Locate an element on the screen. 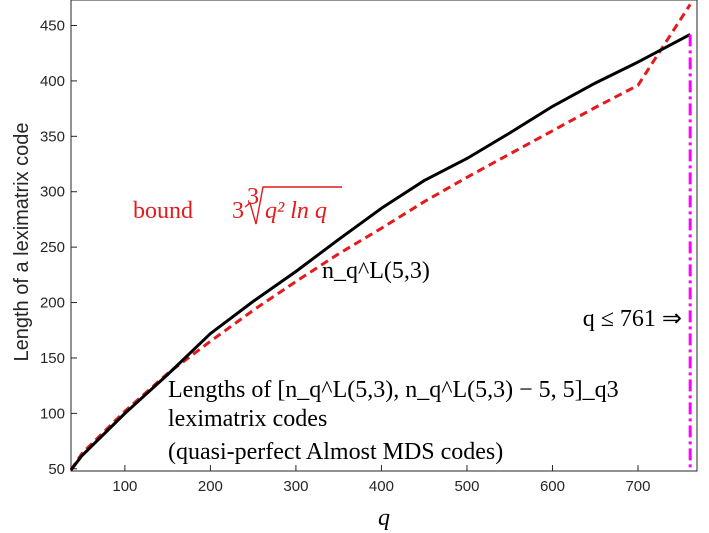 The image size is (709, 533). curve-label: n_q^L(5,3) is located at coordinates (376, 271).